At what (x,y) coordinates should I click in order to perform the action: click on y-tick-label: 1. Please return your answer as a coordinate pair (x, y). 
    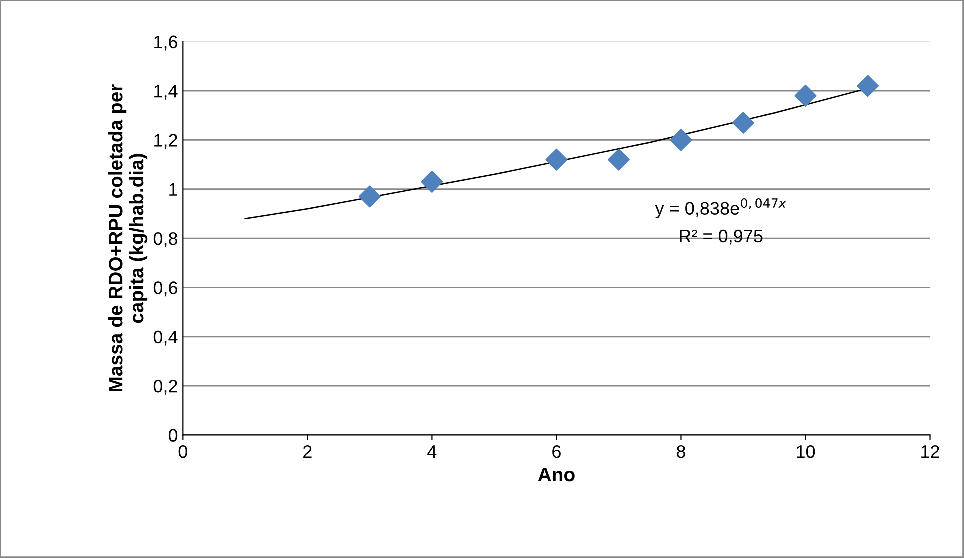
    Looking at the image, I should click on (174, 189).